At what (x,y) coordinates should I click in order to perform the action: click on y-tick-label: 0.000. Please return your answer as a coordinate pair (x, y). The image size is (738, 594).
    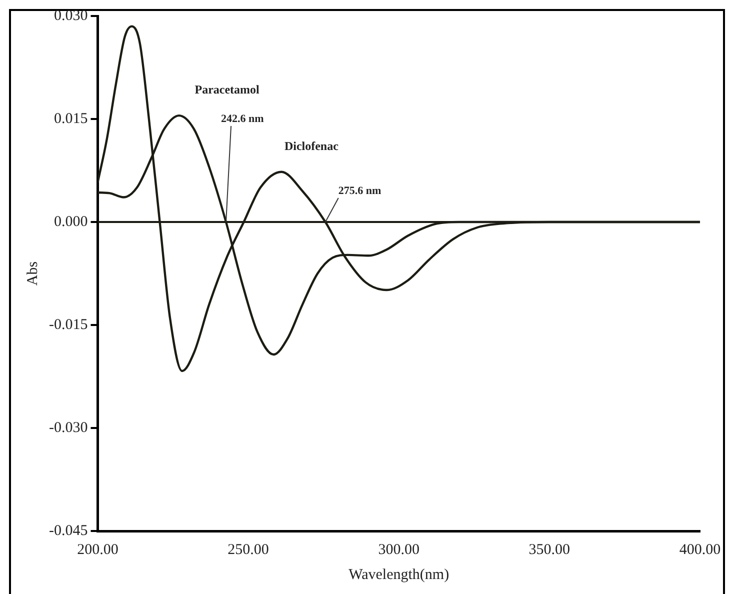
    Looking at the image, I should click on (71, 222).